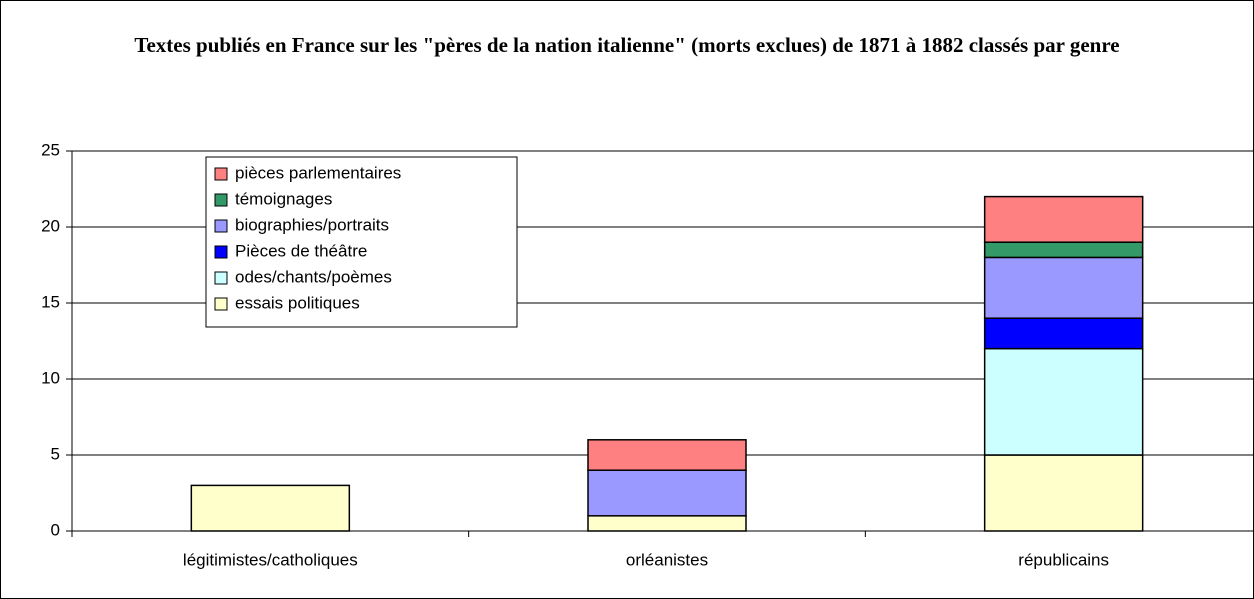 The width and height of the screenshot is (1254, 599). What do you see at coordinates (313, 276) in the screenshot?
I see `legend-label: odes/chants/poèmes` at bounding box center [313, 276].